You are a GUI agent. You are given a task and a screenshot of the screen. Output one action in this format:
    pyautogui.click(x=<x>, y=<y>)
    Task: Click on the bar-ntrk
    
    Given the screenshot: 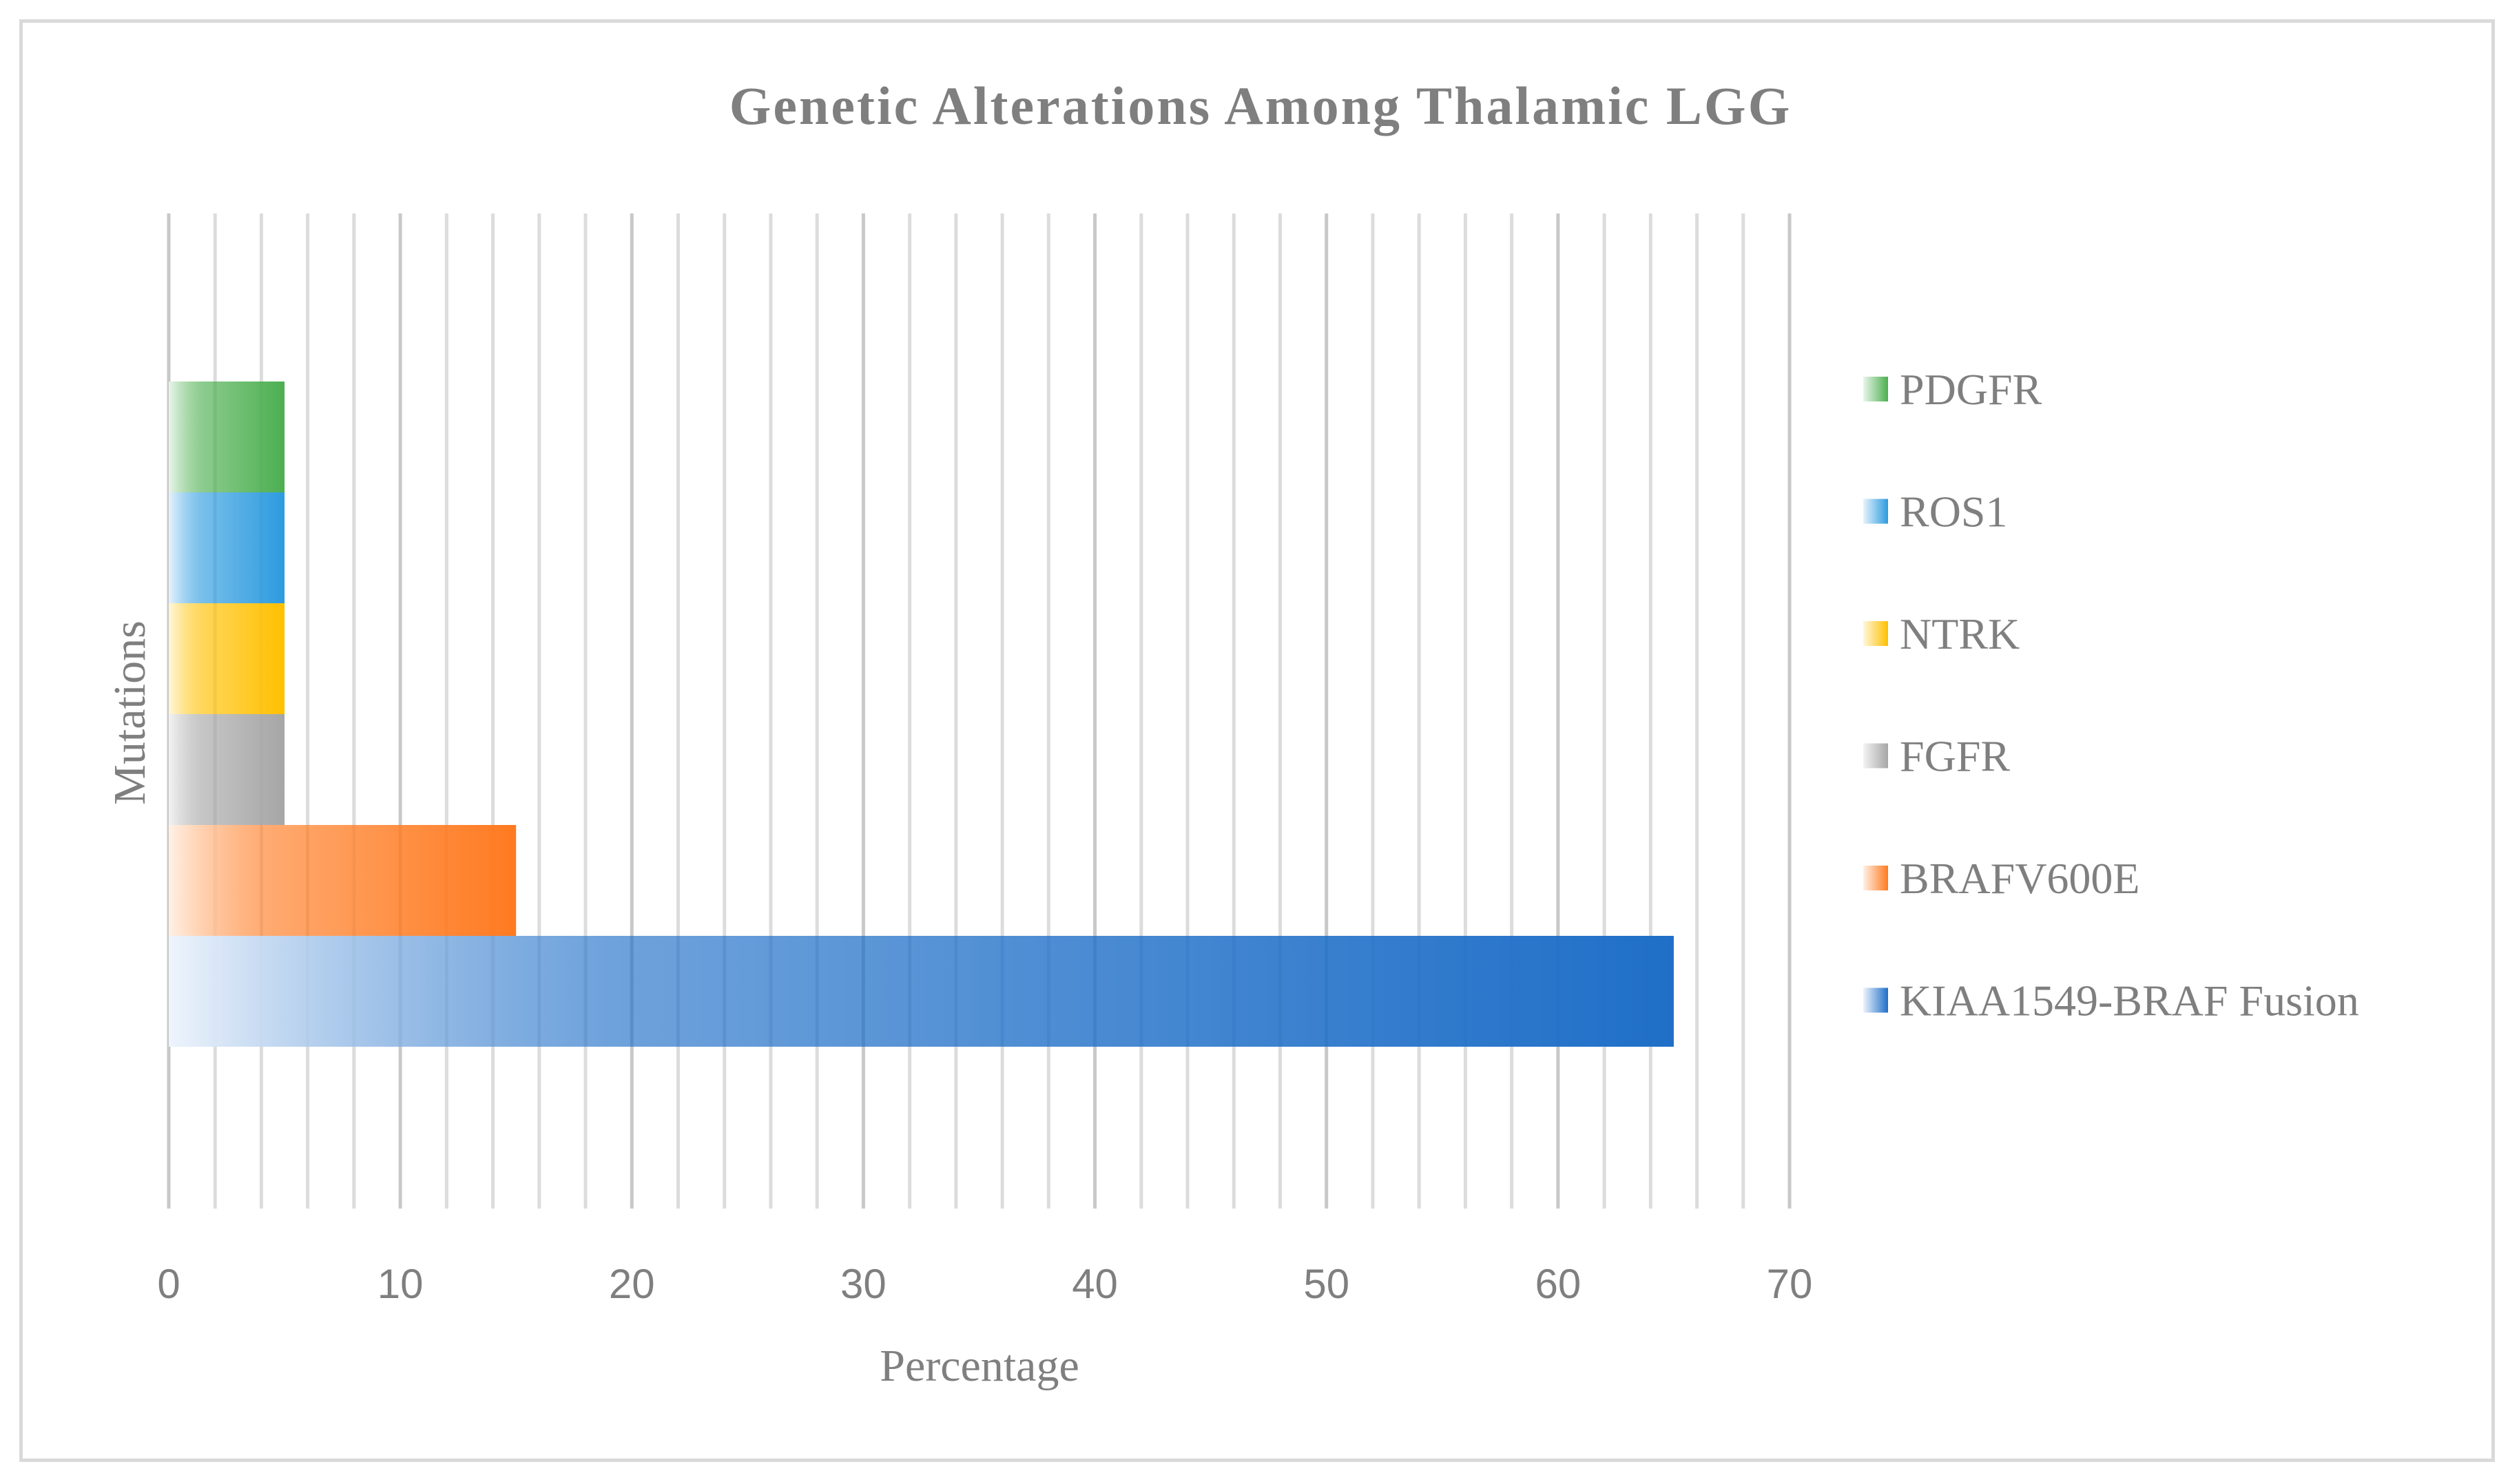 What is the action you would take?
    pyautogui.click(x=227, y=659)
    